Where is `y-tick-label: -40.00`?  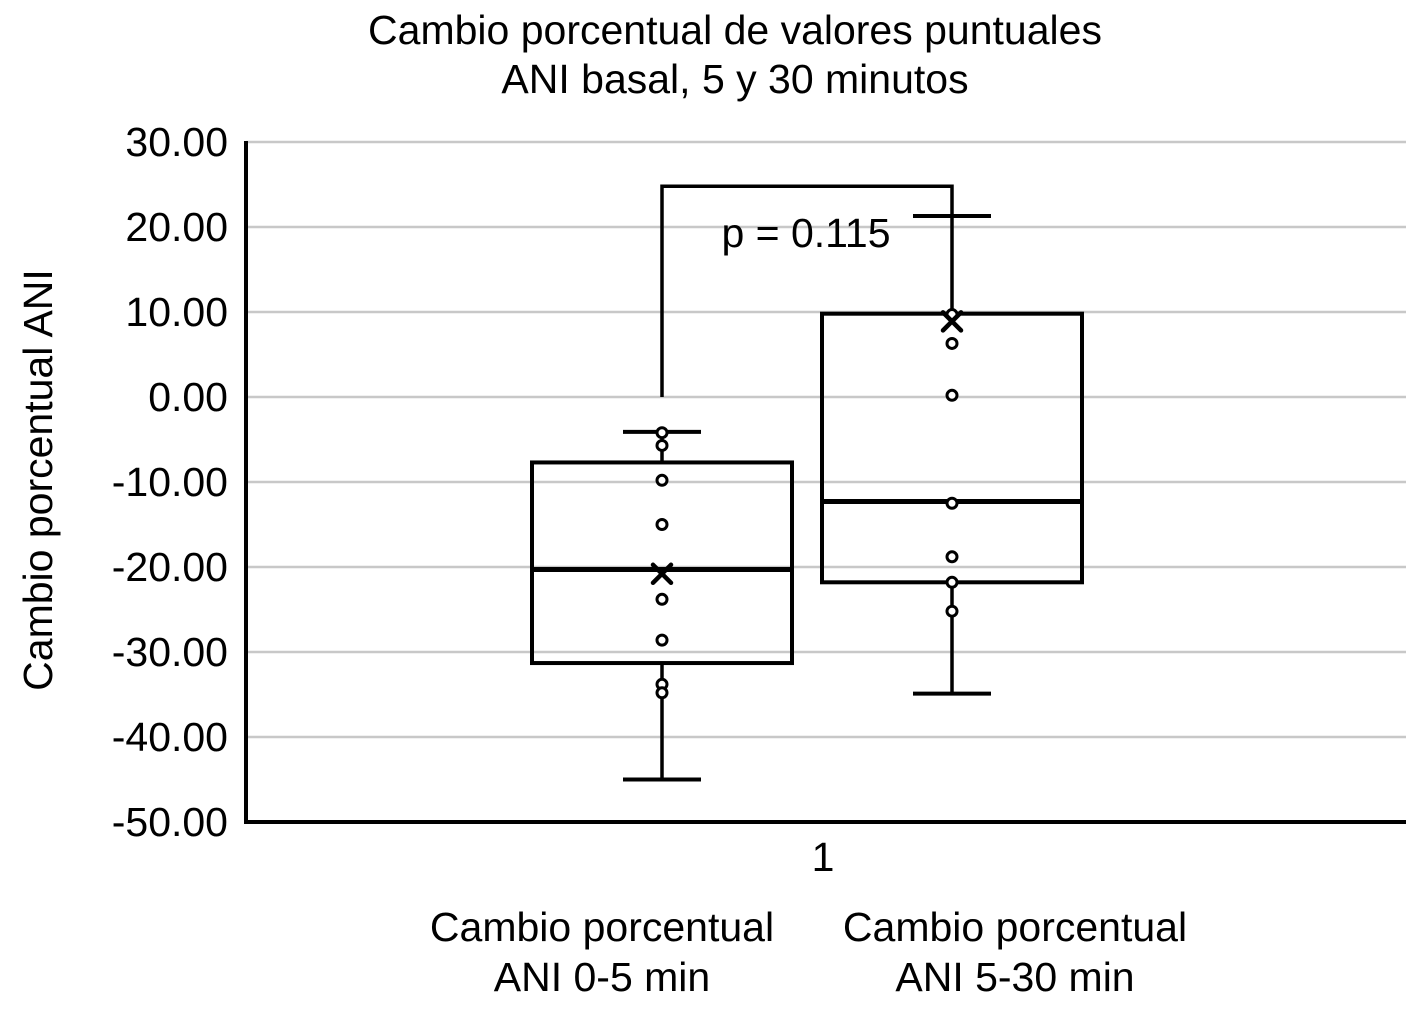
y-tick-label: -40.00 is located at coordinates (169, 737).